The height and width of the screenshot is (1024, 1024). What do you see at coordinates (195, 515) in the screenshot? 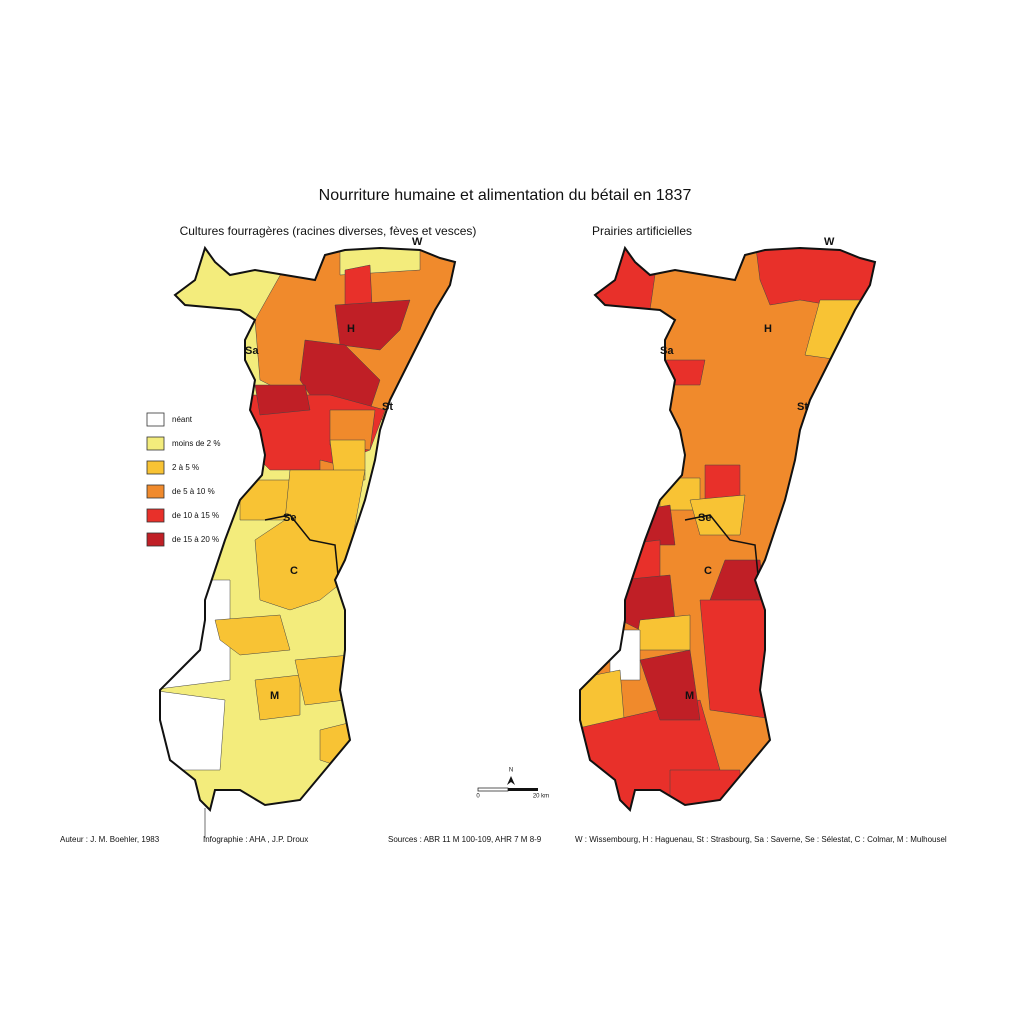
I see `legend-label: de 10 à 15 %` at bounding box center [195, 515].